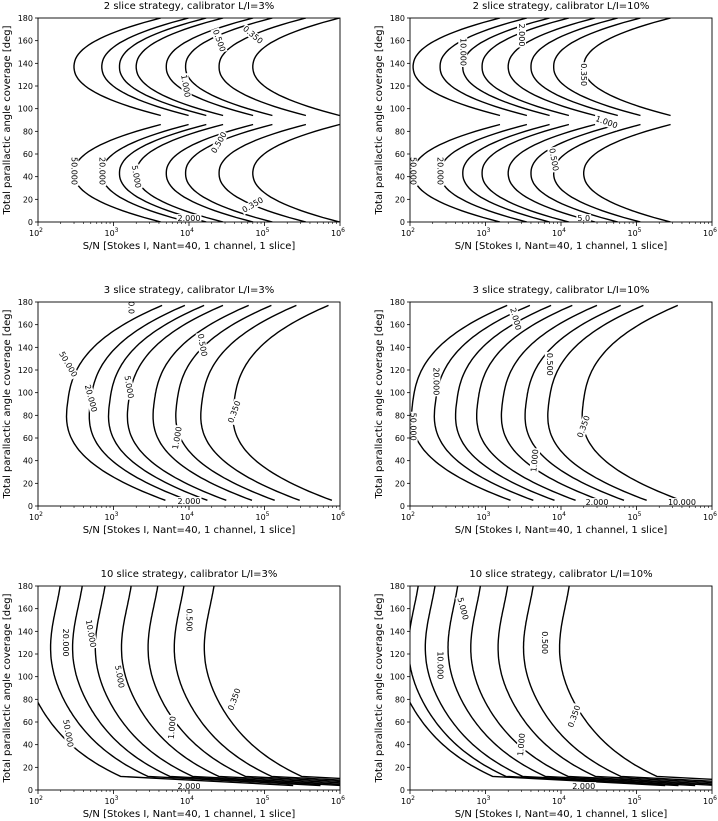 Image resolution: width=718 pixels, height=821 pixels. Describe the element at coordinates (560, 574) in the screenshot. I see `panel-title: 10 slice strategy, calibrator L/I=10%` at that location.